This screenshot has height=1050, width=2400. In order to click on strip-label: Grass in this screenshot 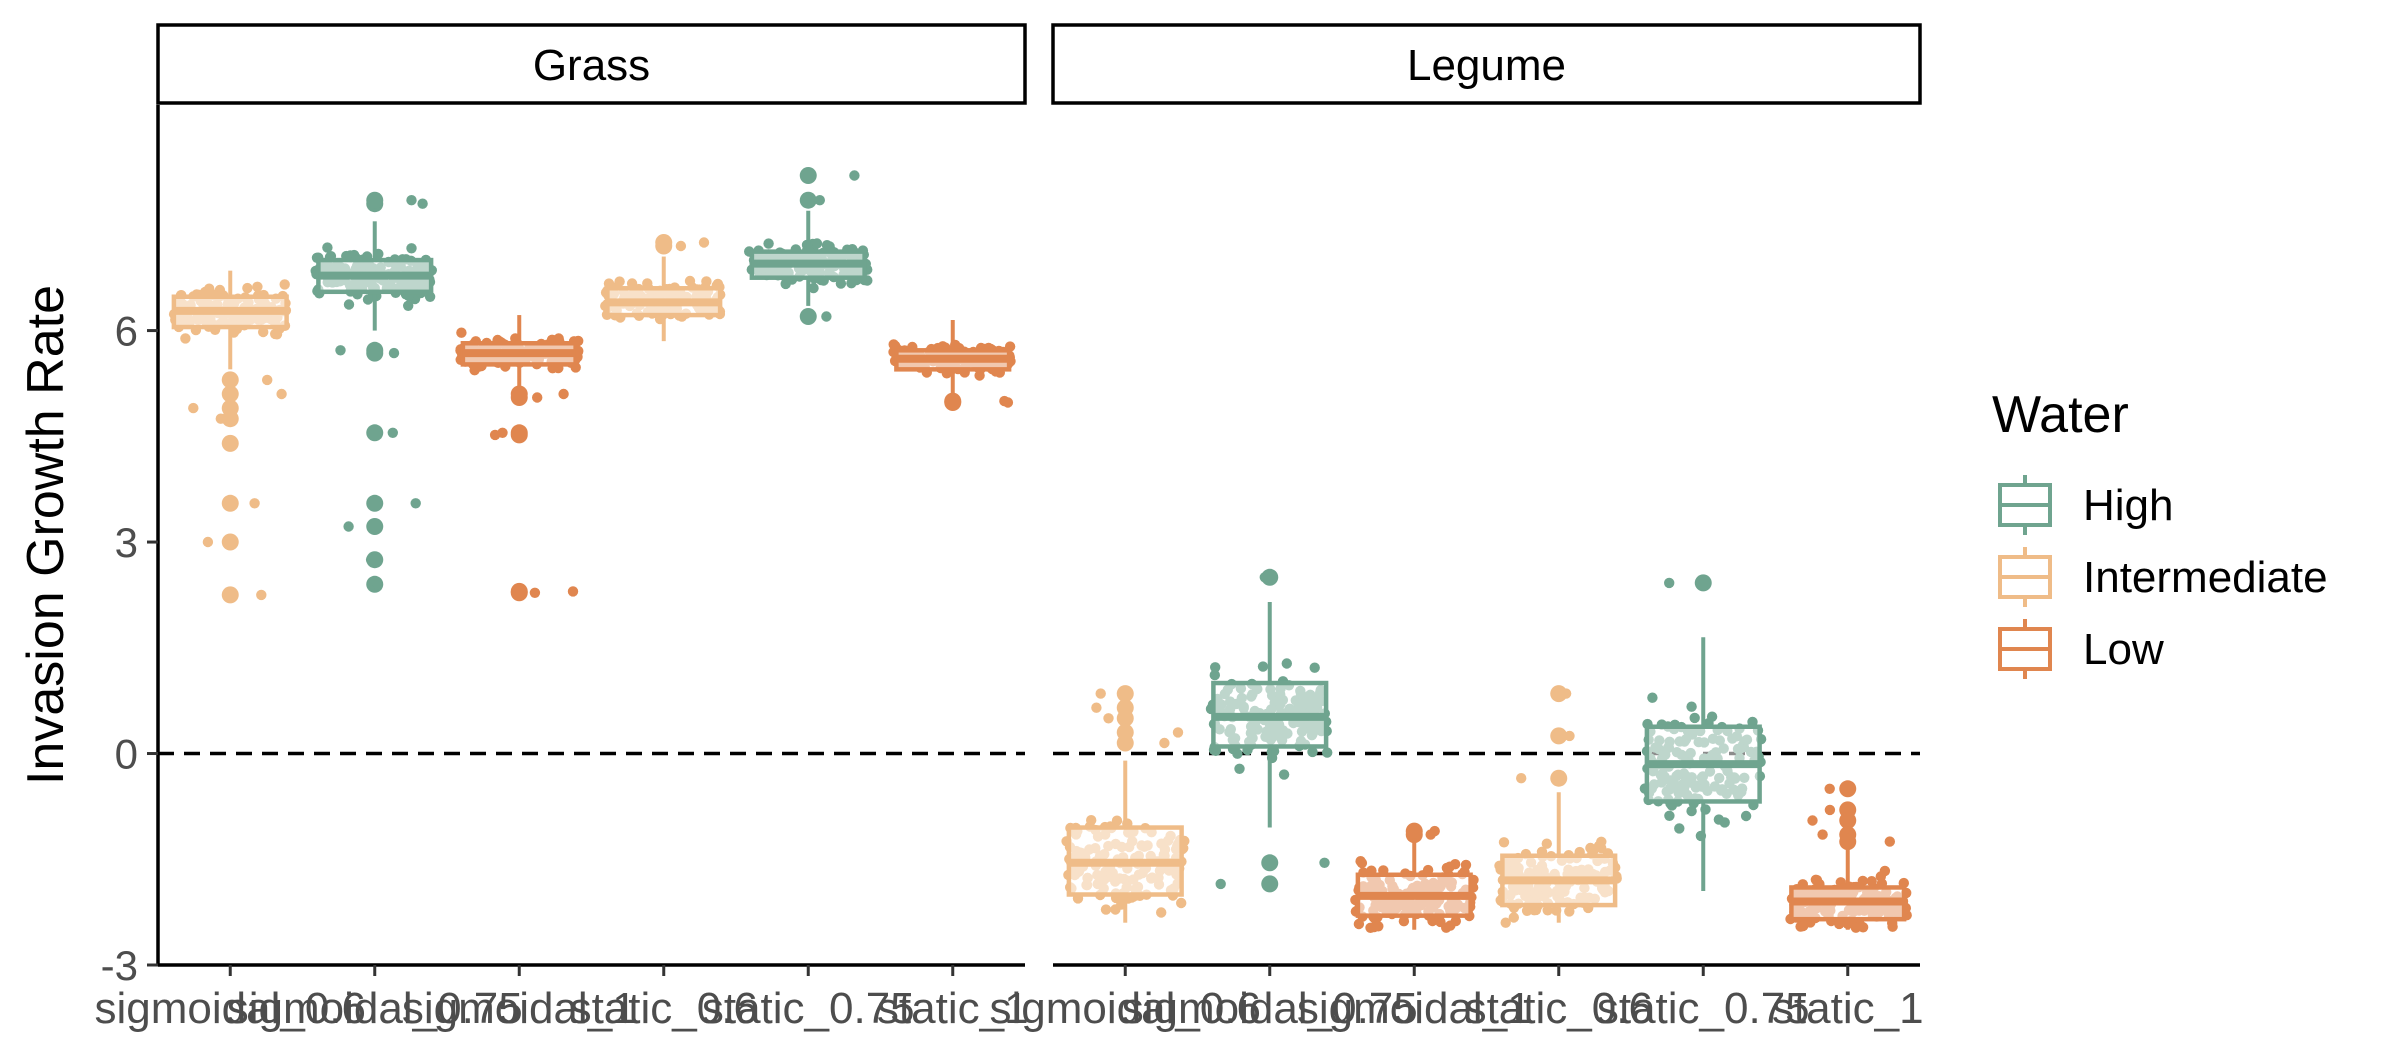, I will do `click(591, 65)`.